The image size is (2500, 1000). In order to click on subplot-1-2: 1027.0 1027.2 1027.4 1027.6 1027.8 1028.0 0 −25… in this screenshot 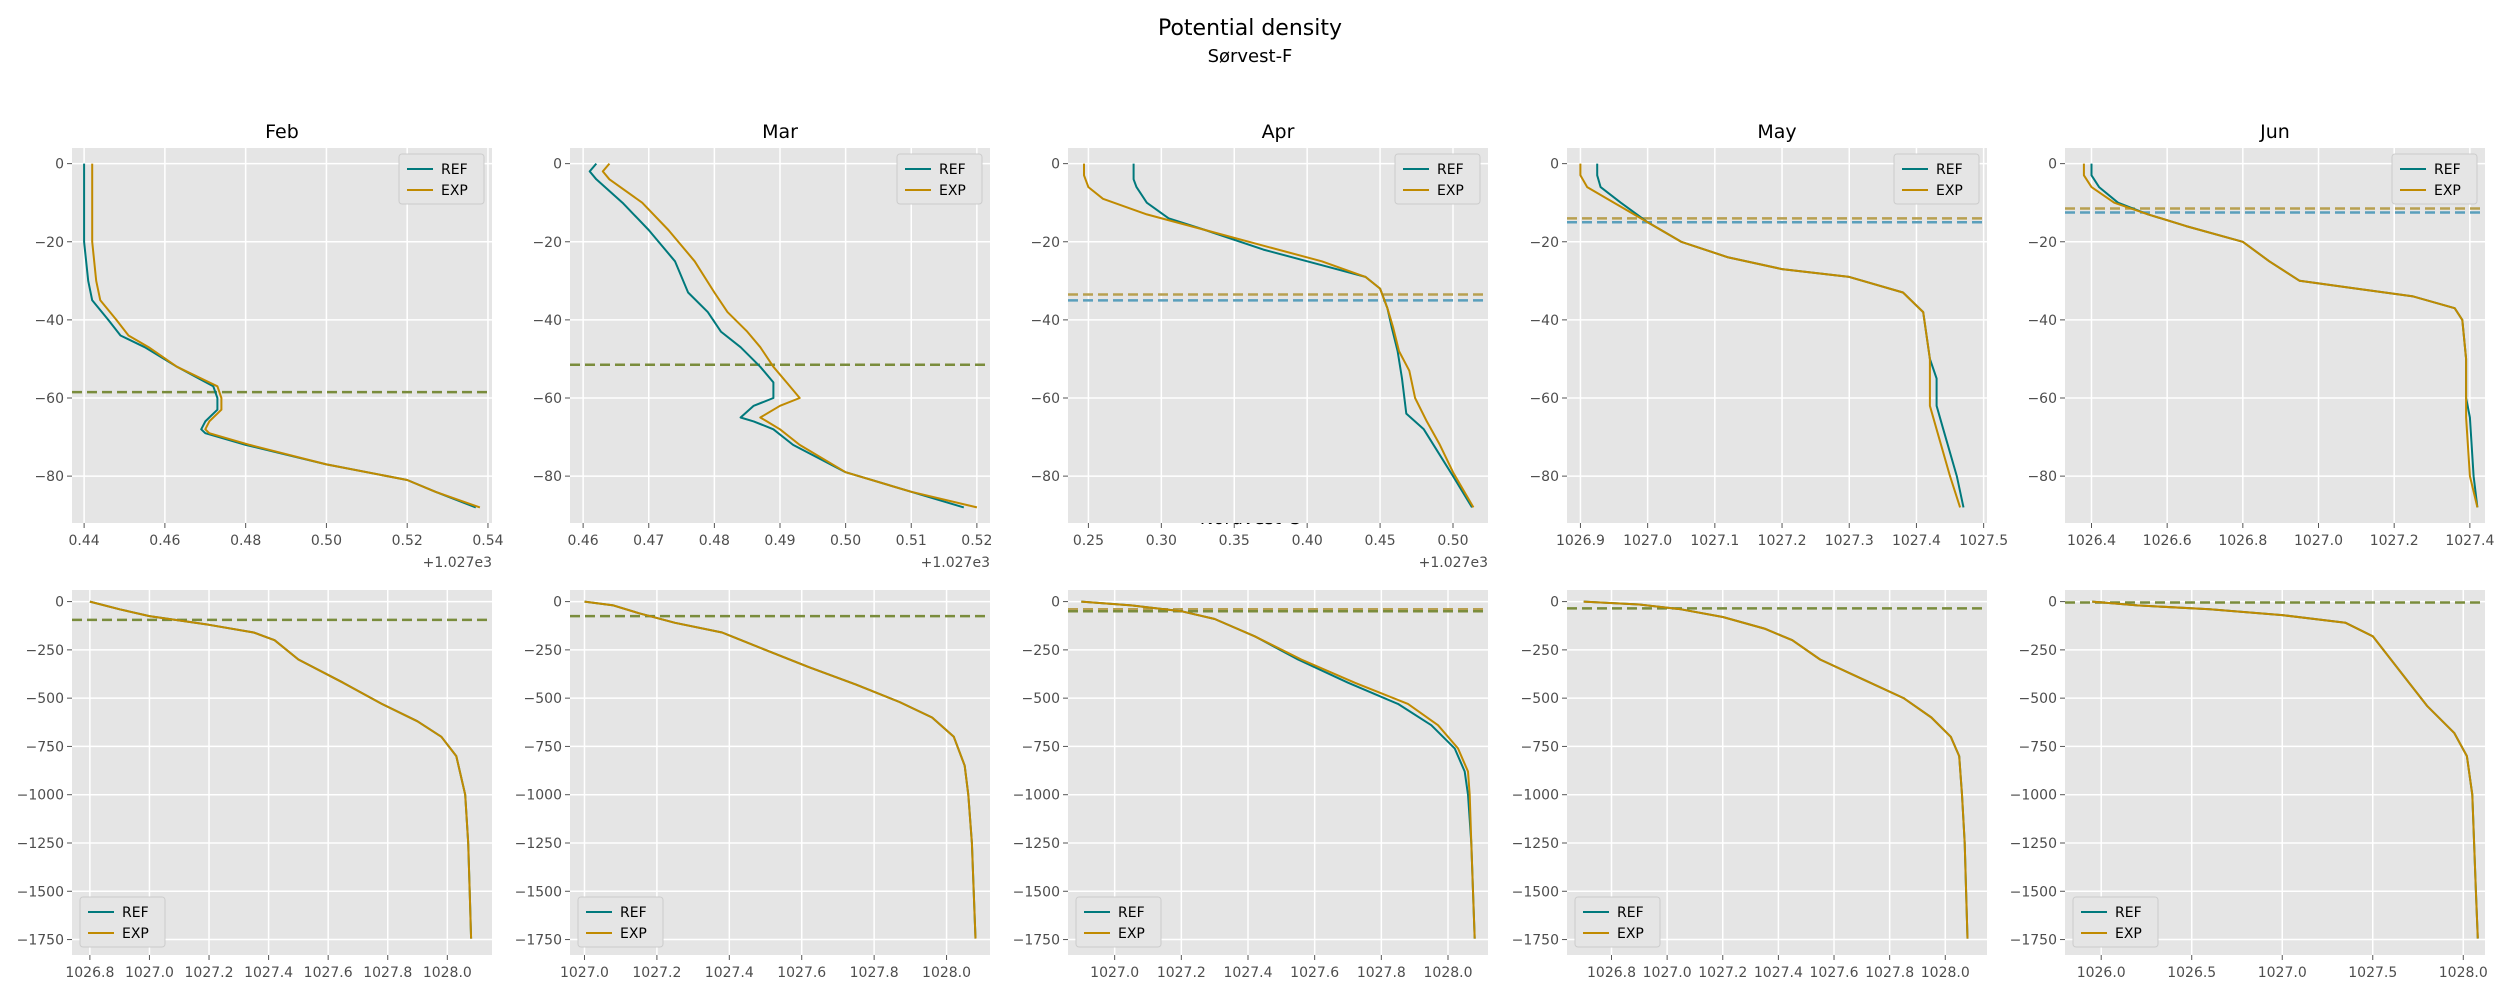, I will do `click(1250, 785)`.